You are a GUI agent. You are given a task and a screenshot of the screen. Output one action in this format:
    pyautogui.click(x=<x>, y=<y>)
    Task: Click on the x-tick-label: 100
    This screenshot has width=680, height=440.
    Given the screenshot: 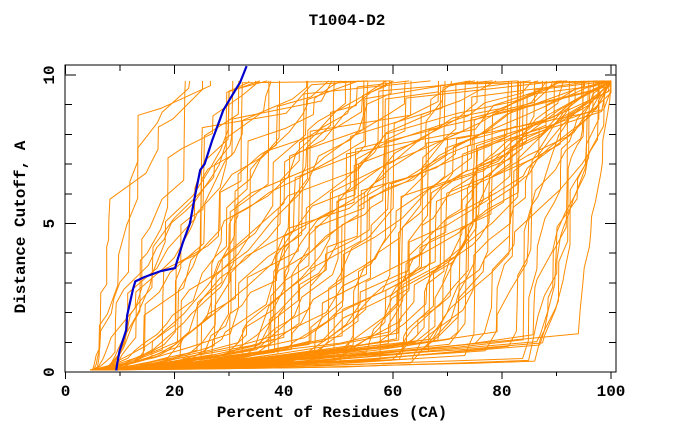 What is the action you would take?
    pyautogui.click(x=611, y=392)
    